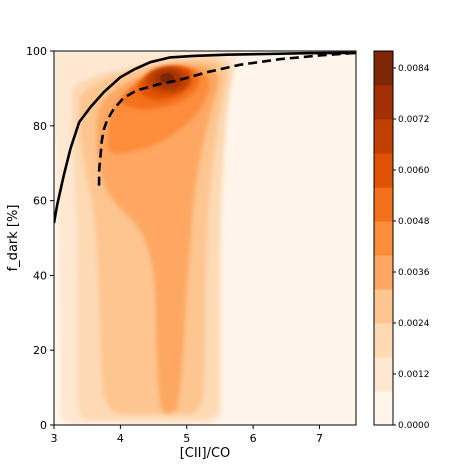 The image size is (471, 471). I want to click on y-tick-label: 0, so click(43, 425).